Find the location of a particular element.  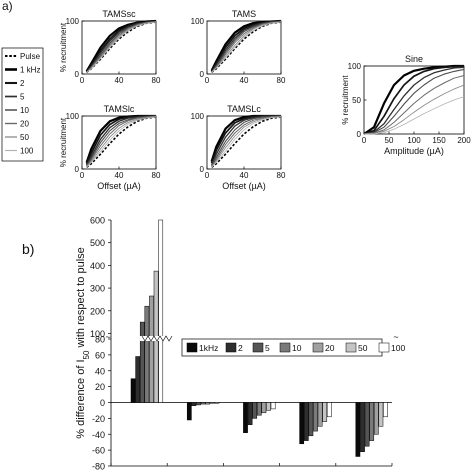

legend-label: 50 is located at coordinates (24, 137).